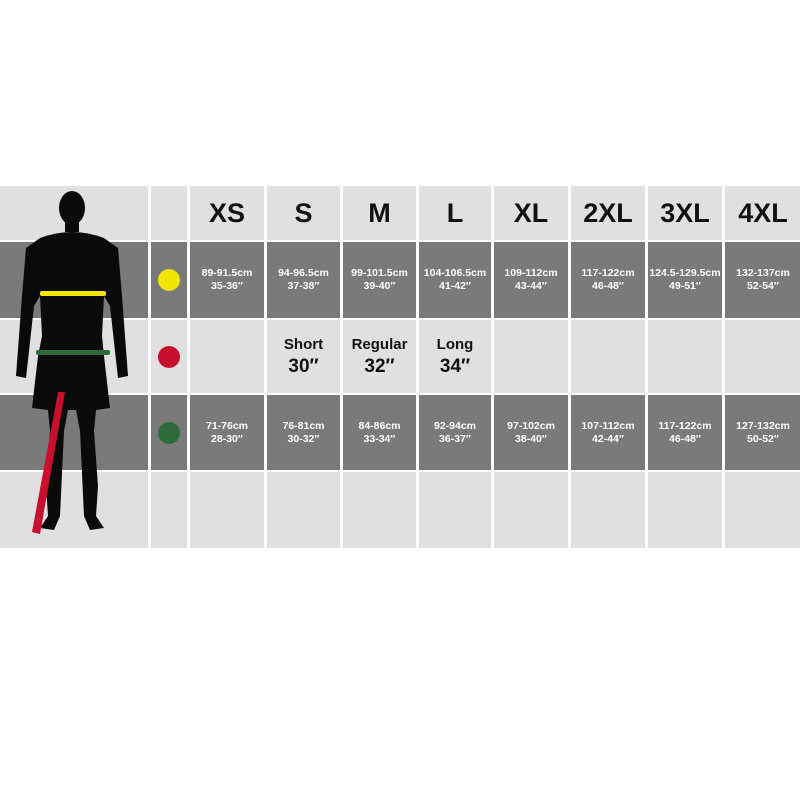 The height and width of the screenshot is (800, 800). I want to click on chest-in: 41-42″, so click(455, 286).